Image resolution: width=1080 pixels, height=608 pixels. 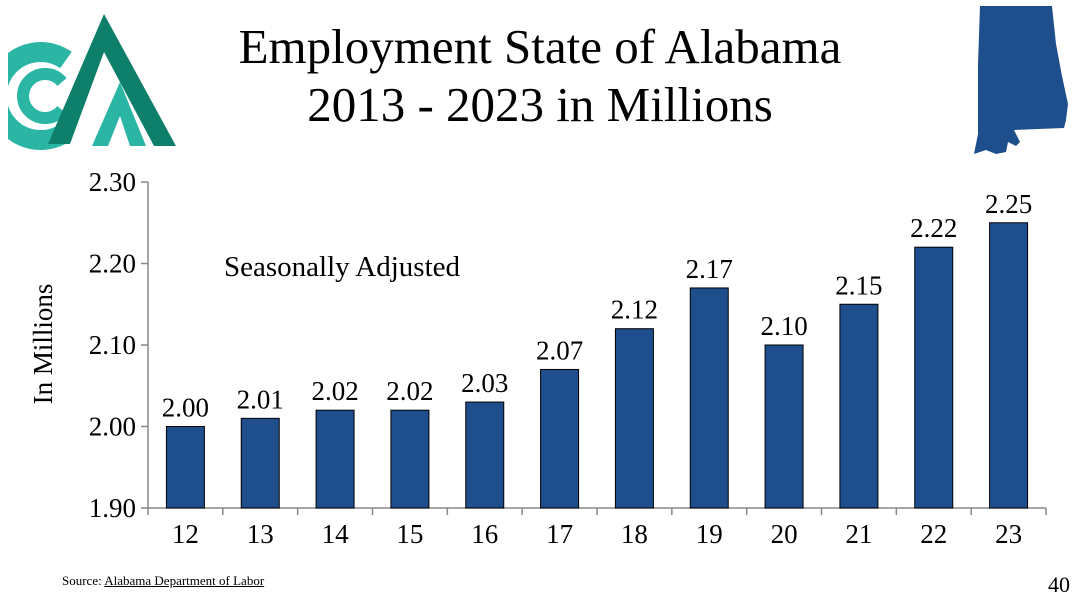 What do you see at coordinates (92, 82) in the screenshot?
I see `cm-logo-icon` at bounding box center [92, 82].